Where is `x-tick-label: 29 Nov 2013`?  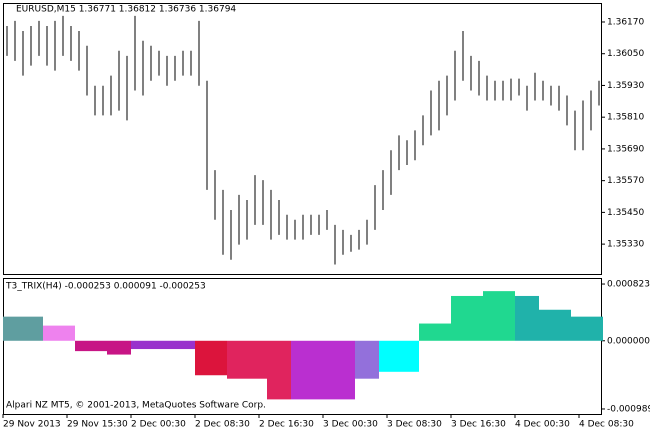
x-tick-label: 29 Nov 2013 is located at coordinates (32, 425).